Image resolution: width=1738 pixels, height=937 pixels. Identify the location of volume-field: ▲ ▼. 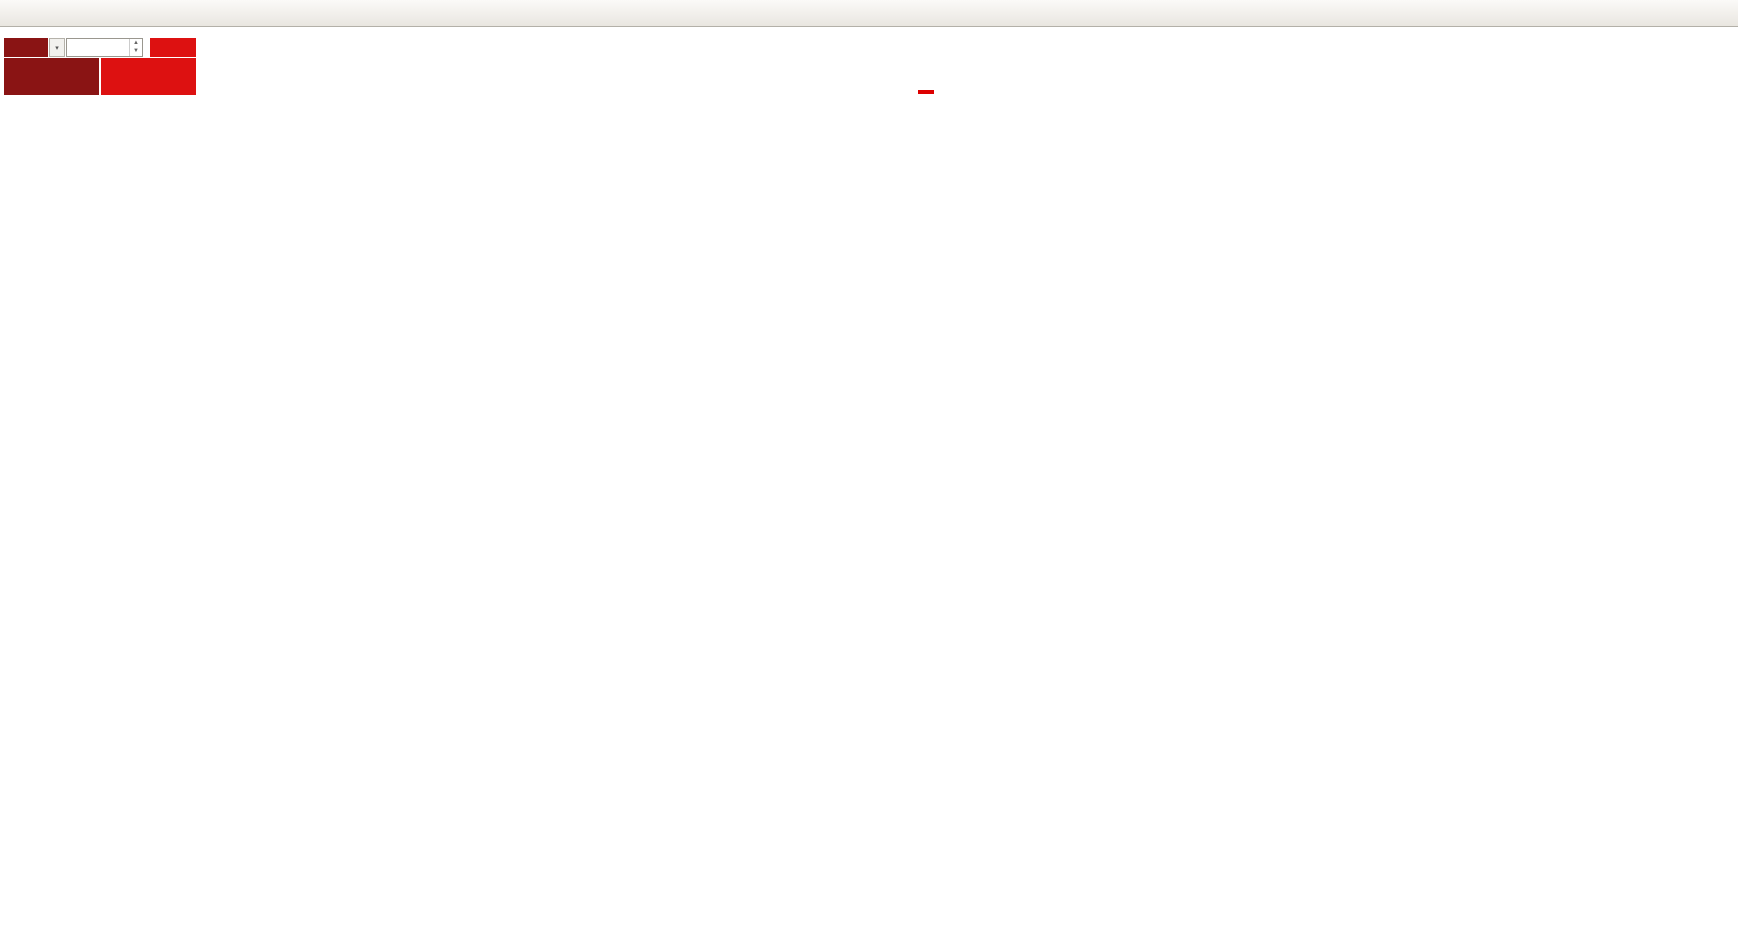
(104, 47).